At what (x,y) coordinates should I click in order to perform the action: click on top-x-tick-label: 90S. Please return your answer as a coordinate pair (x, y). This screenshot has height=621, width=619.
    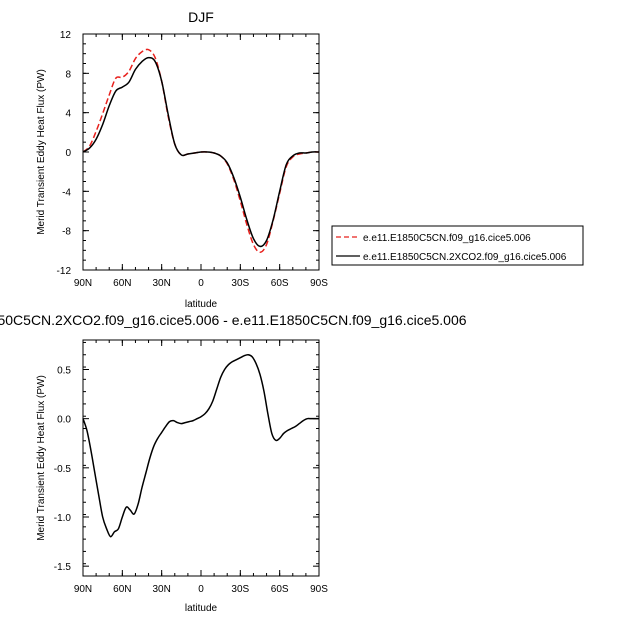
    Looking at the image, I should click on (319, 283).